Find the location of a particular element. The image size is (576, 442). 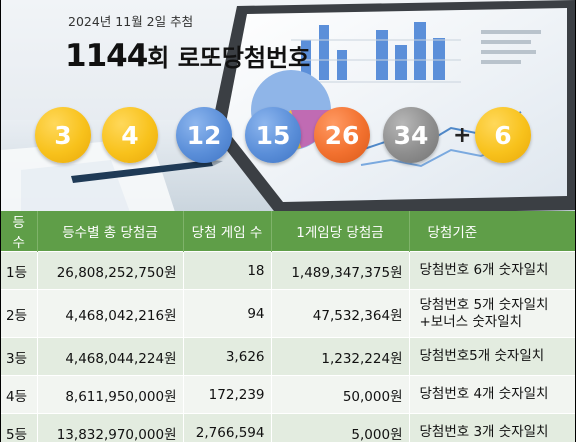

col-header-criteria: 당첨기준 is located at coordinates (492, 231).